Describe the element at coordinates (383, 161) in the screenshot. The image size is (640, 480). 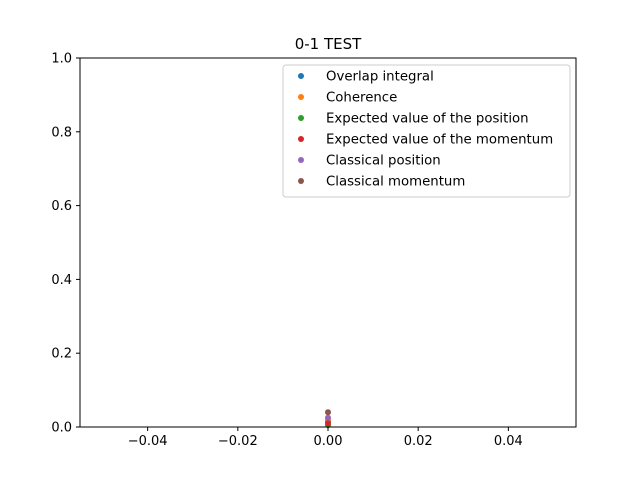
I see `legend-label: Classical position` at that location.